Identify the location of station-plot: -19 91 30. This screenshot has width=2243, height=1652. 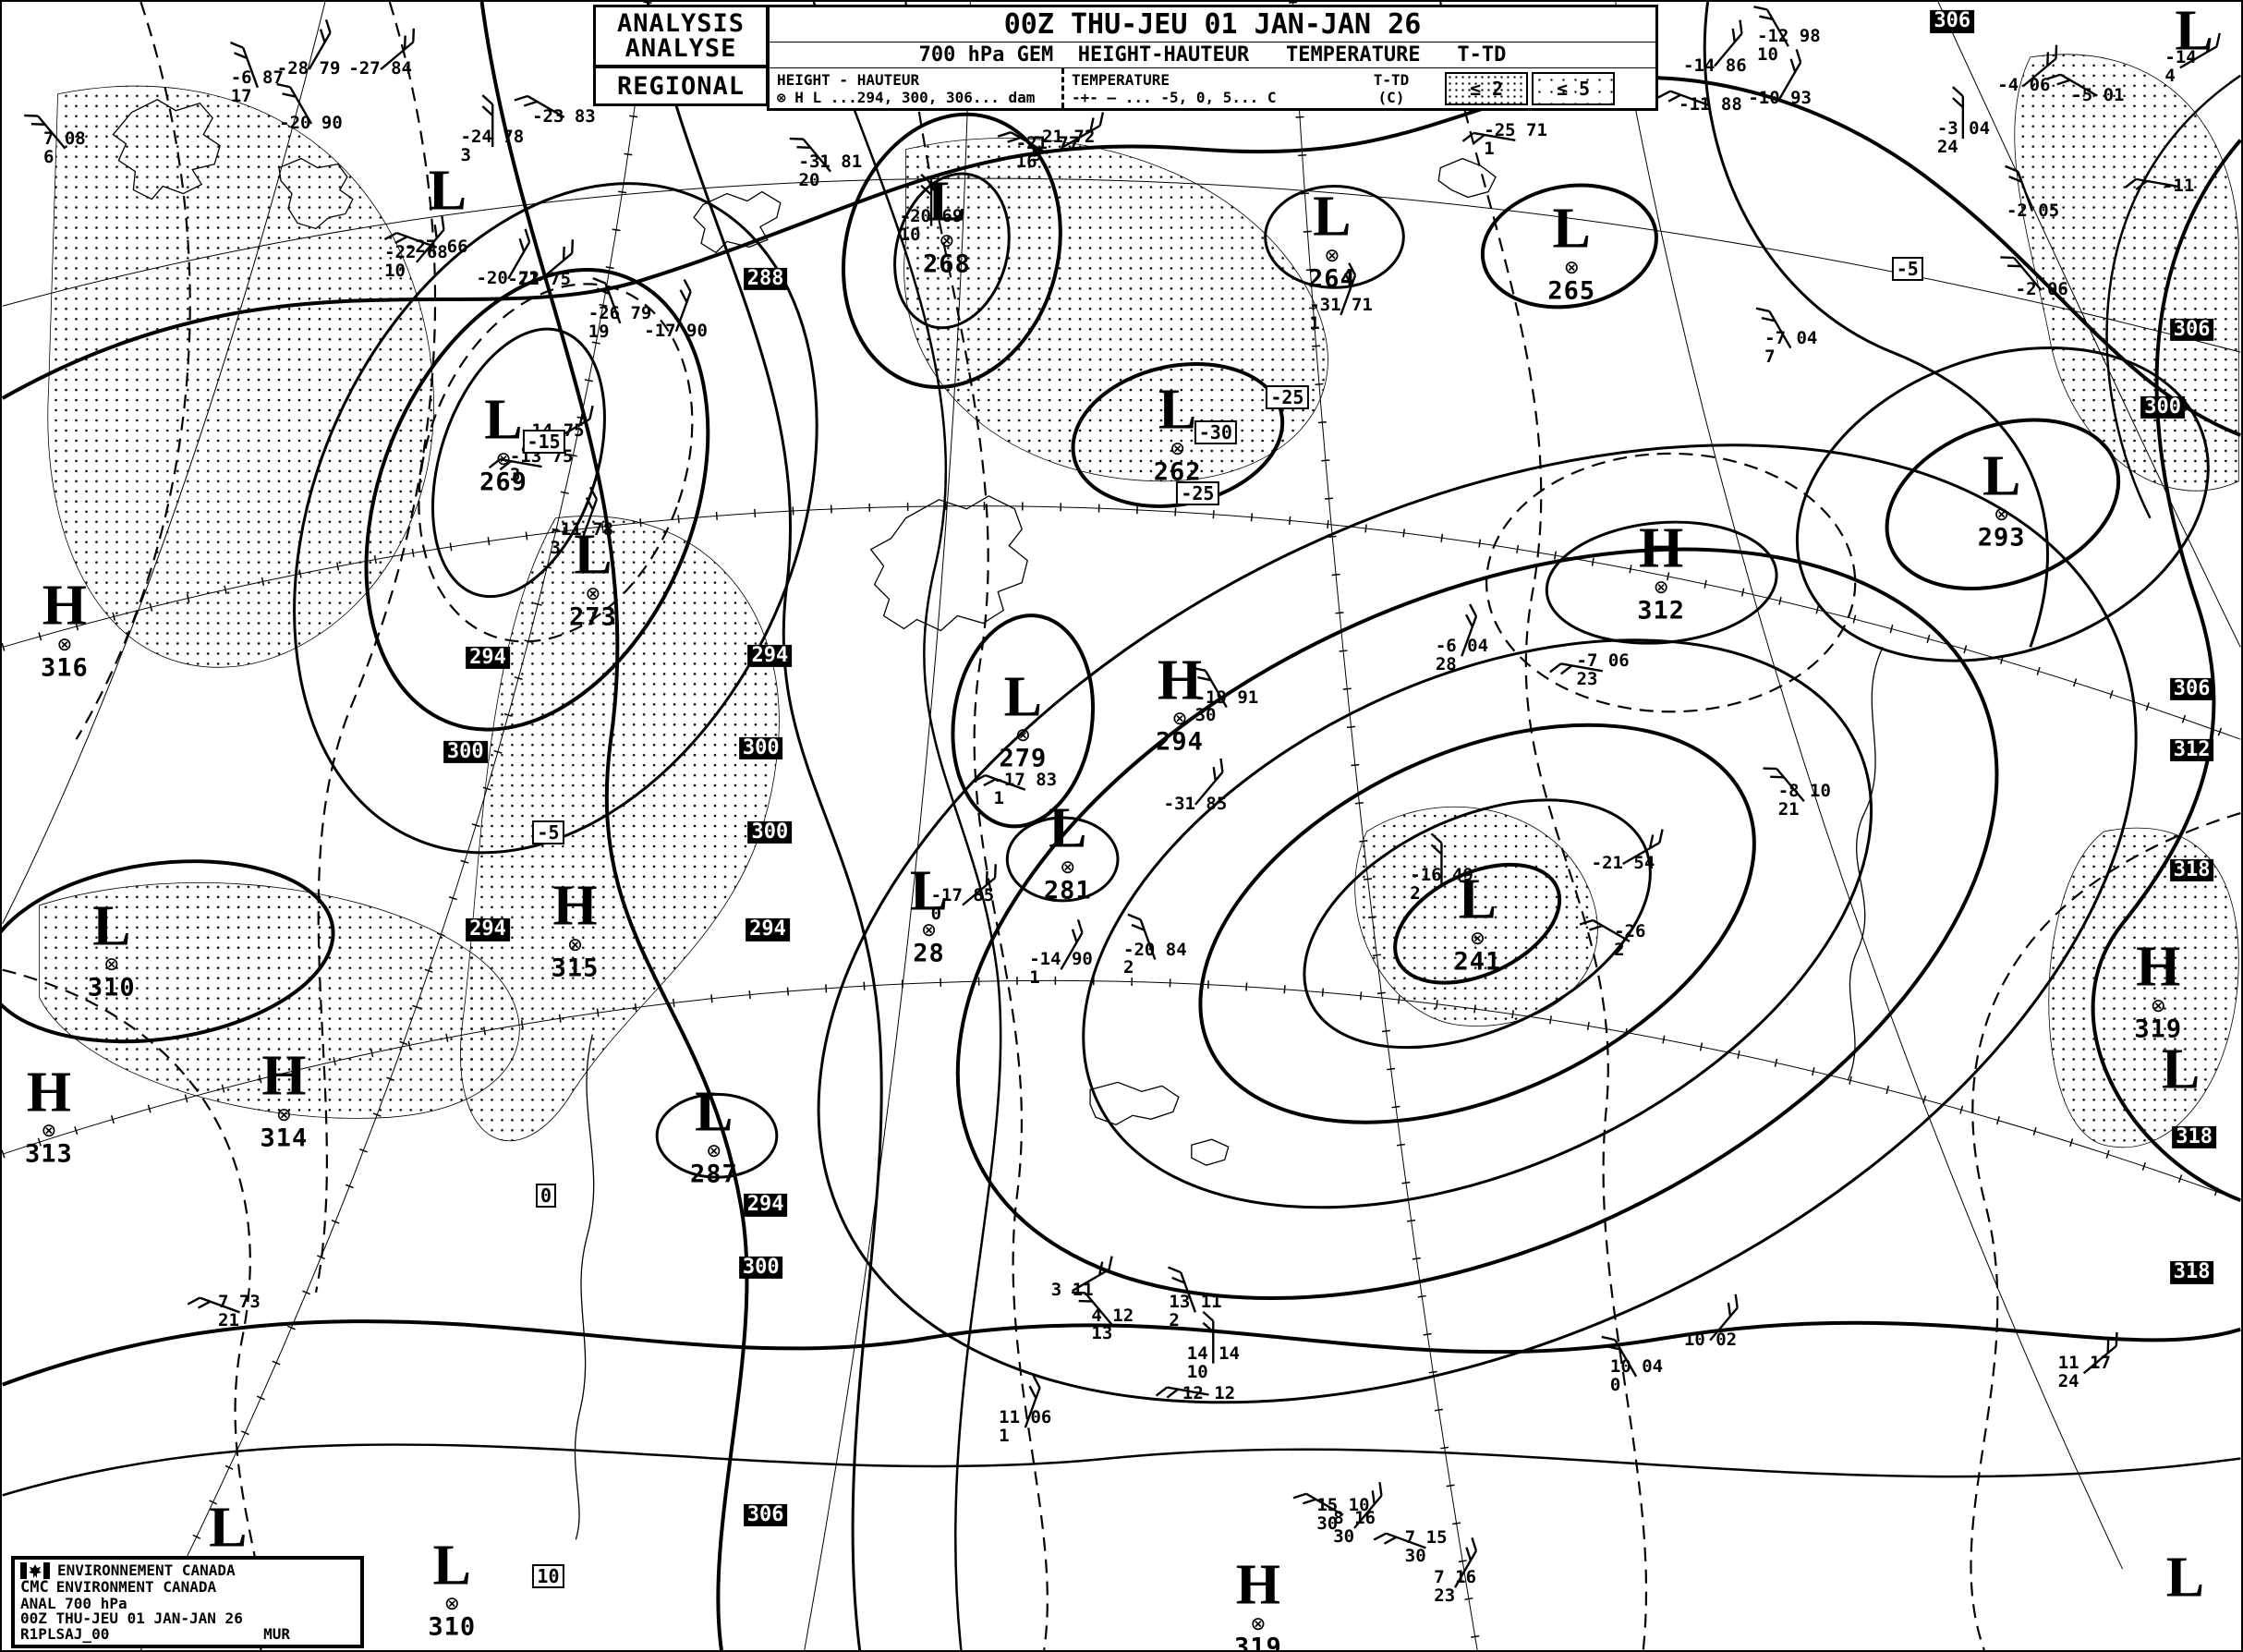
(1226, 706).